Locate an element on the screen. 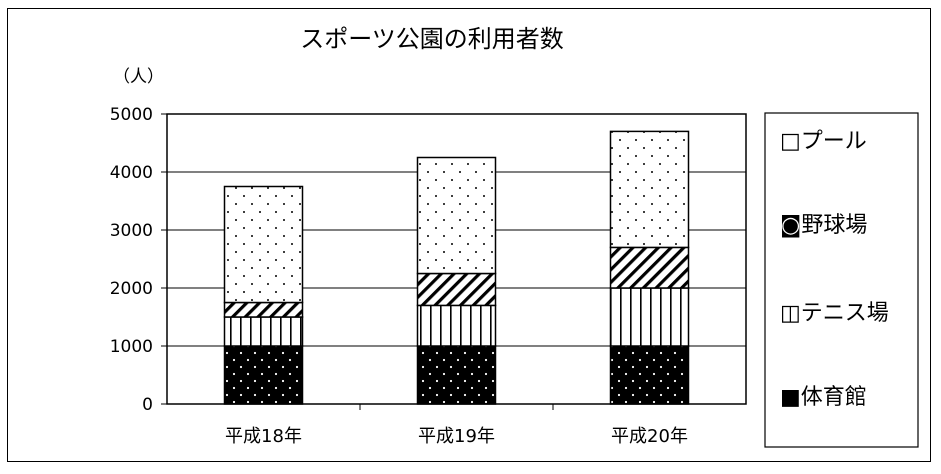 The image size is (941, 474). legend-box is located at coordinates (841, 280).